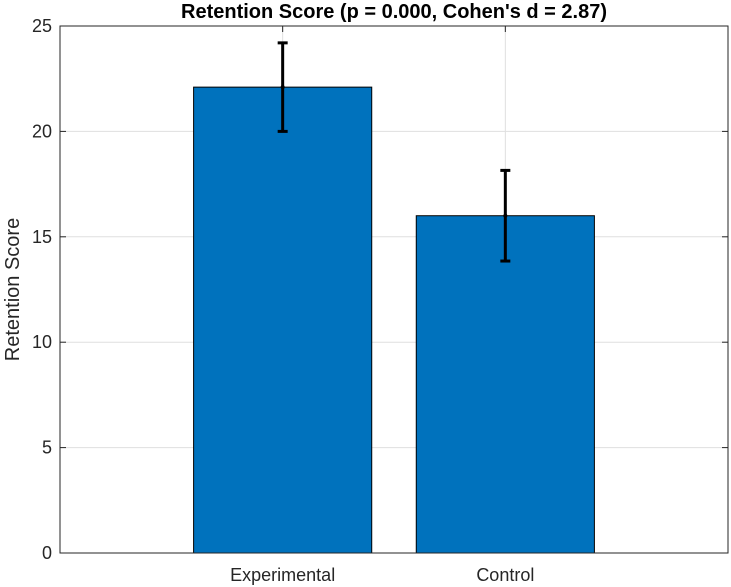  Describe the element at coordinates (282, 575) in the screenshot. I see `x-tick-label: Experimental` at that location.